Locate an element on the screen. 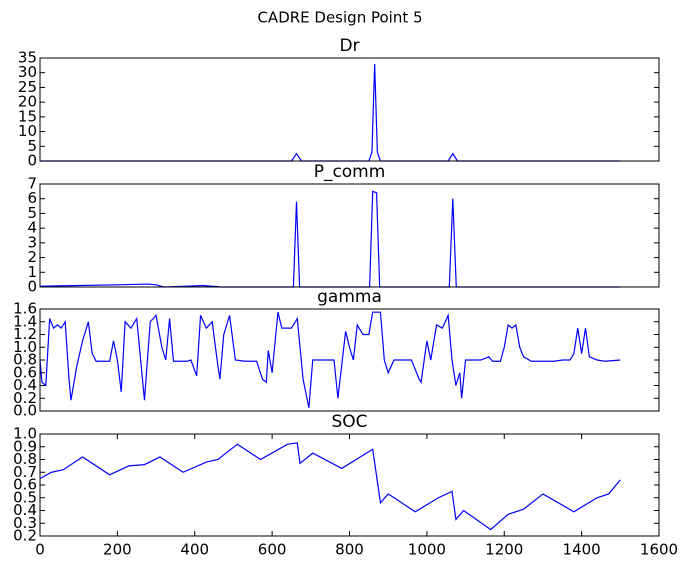 The width and height of the screenshot is (689, 571). y-tick-label: 20 is located at coordinates (27, 102).